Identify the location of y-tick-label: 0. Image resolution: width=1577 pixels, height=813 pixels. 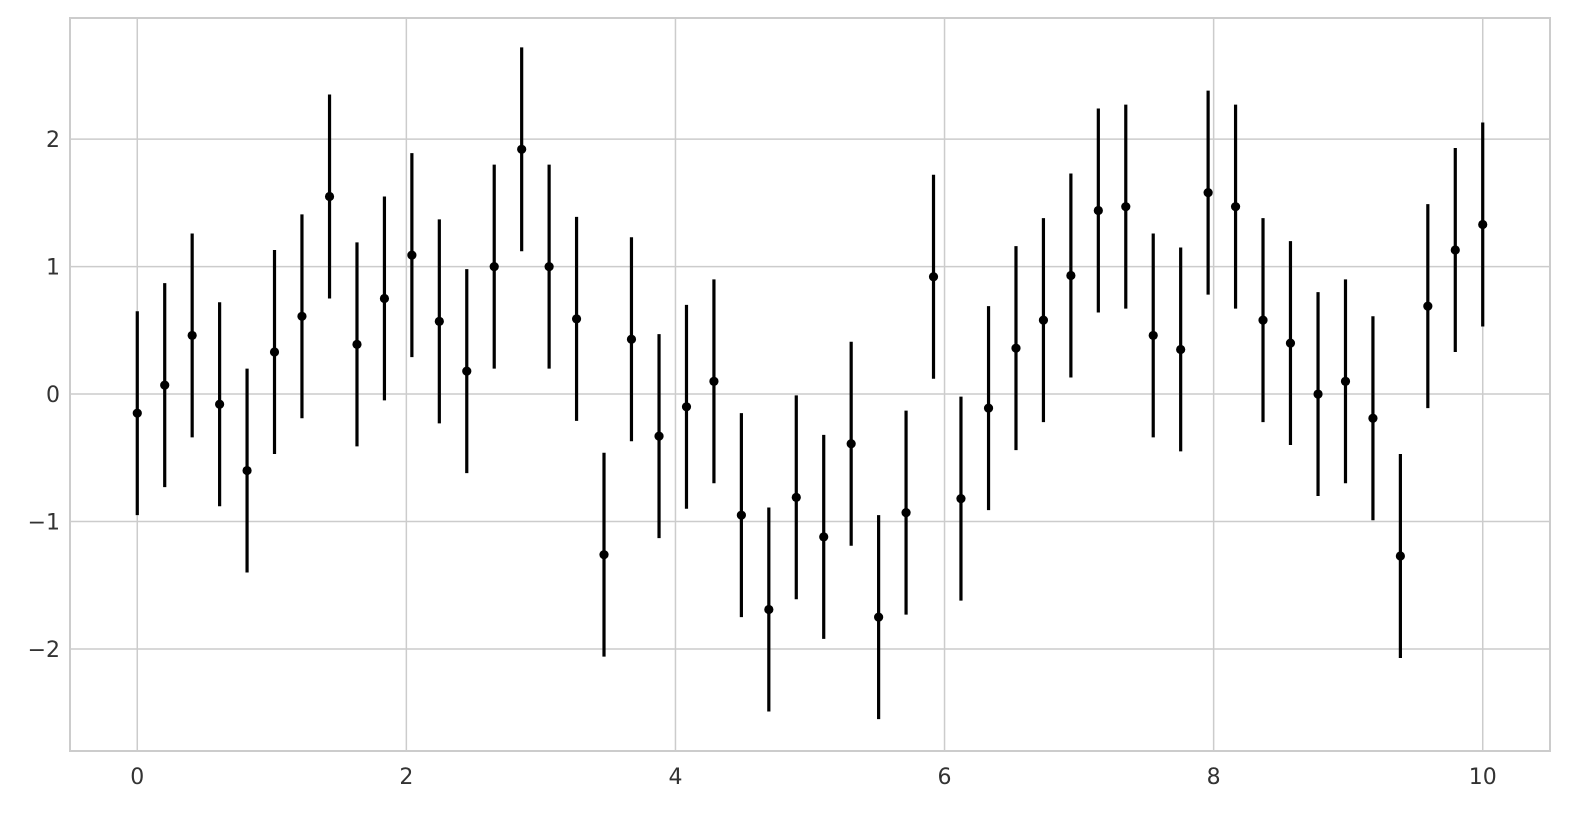
(53, 395).